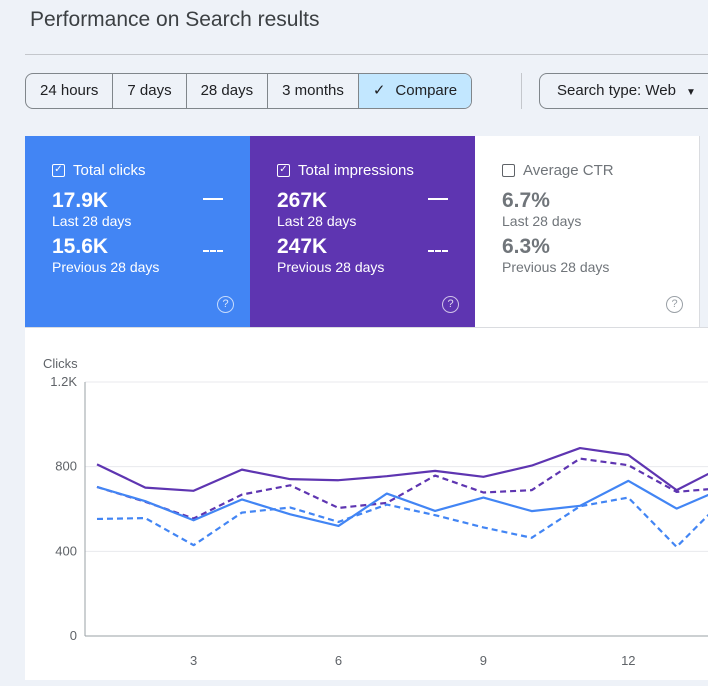 Image resolution: width=708 pixels, height=686 pixels. What do you see at coordinates (628, 660) in the screenshot?
I see `x-tick-label: 12` at bounding box center [628, 660].